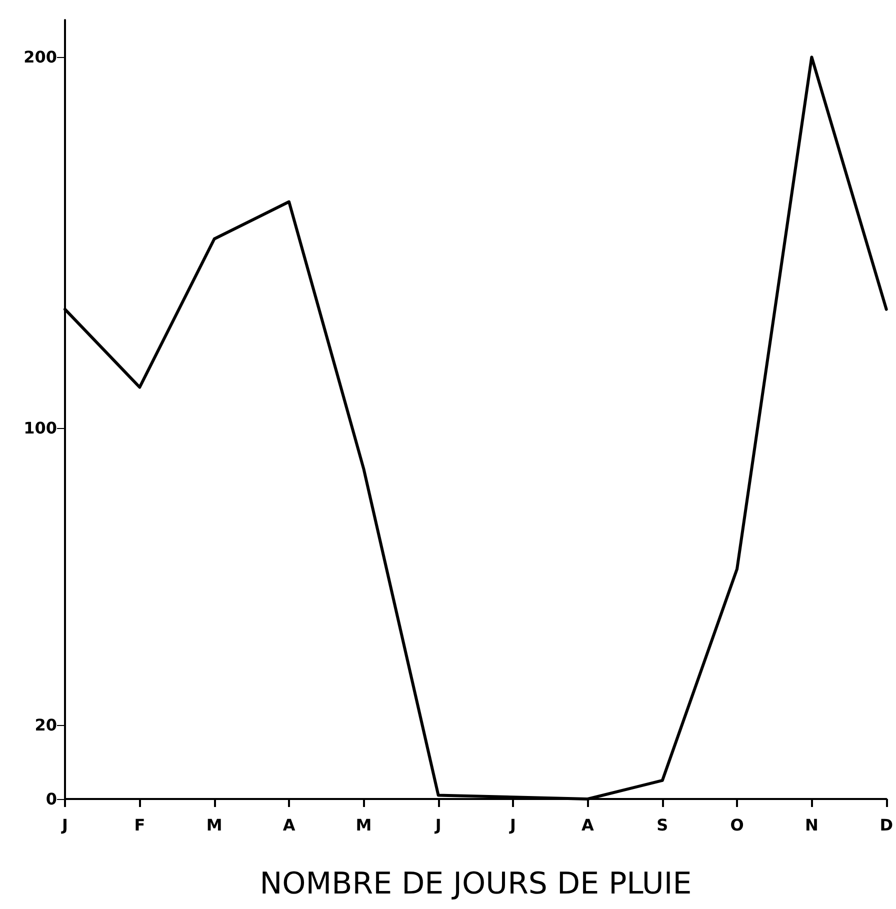  I want to click on x-tick-label: O, so click(737, 825).